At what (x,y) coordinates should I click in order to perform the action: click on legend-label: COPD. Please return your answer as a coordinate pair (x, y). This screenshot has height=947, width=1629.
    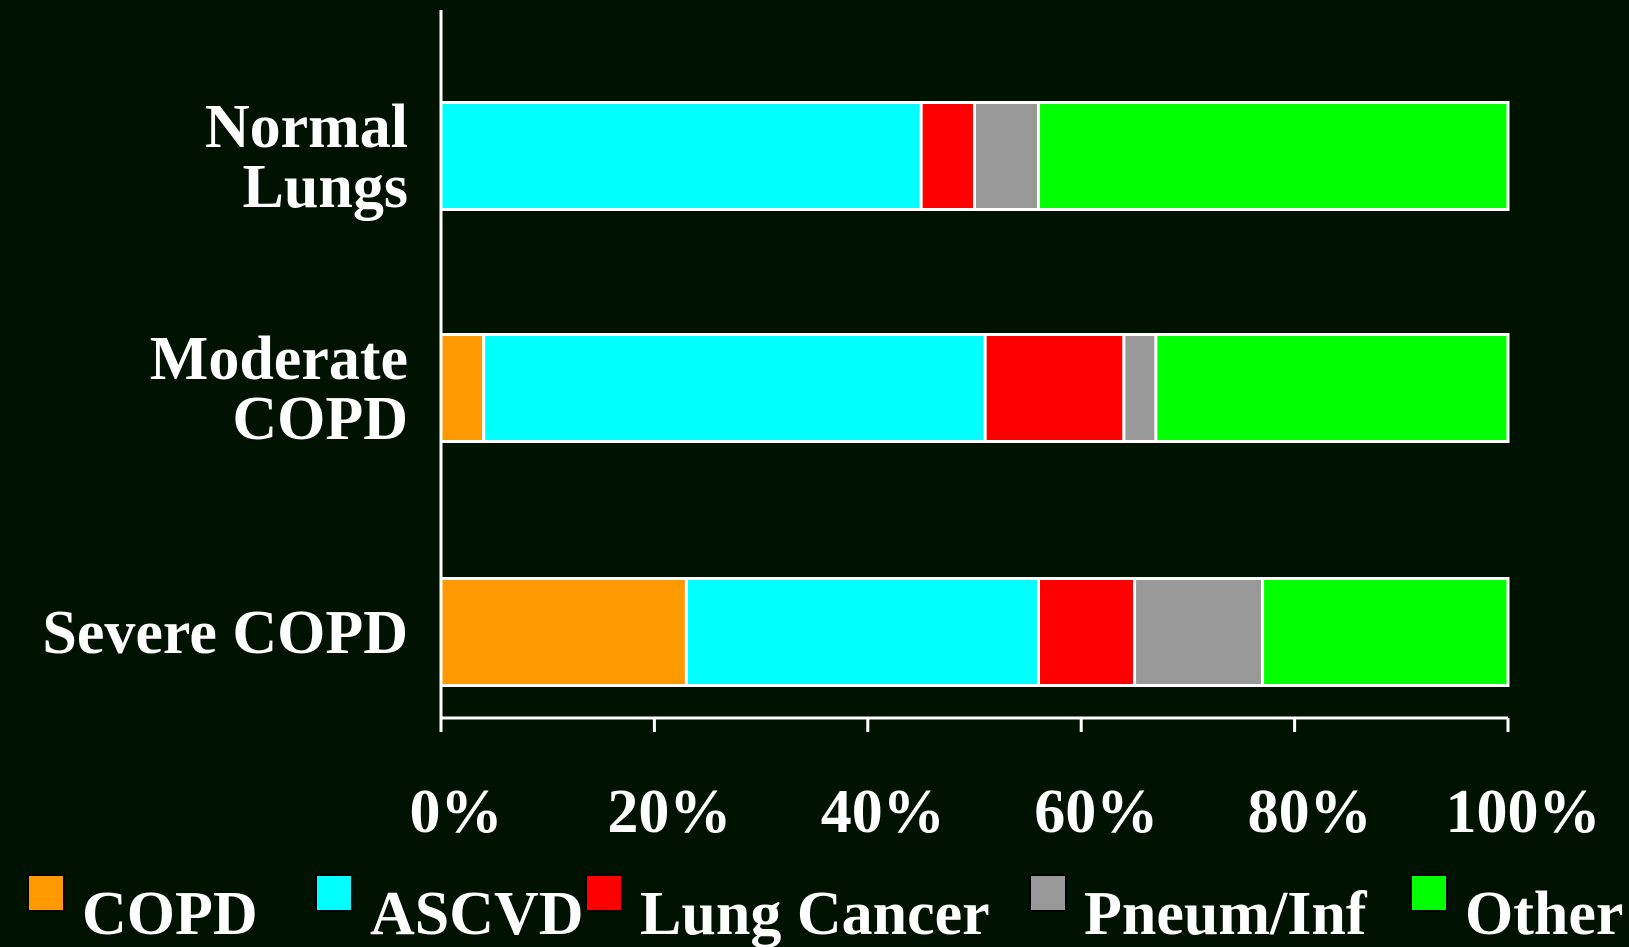
    Looking at the image, I should click on (170, 913).